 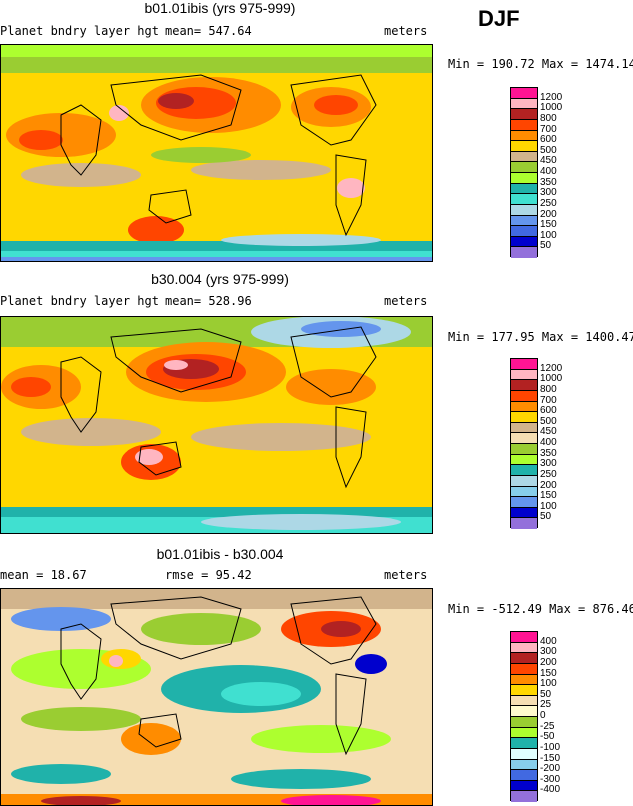 I want to click on panel-2-variable-label: Planet bndry layer hgt, so click(x=79, y=301).